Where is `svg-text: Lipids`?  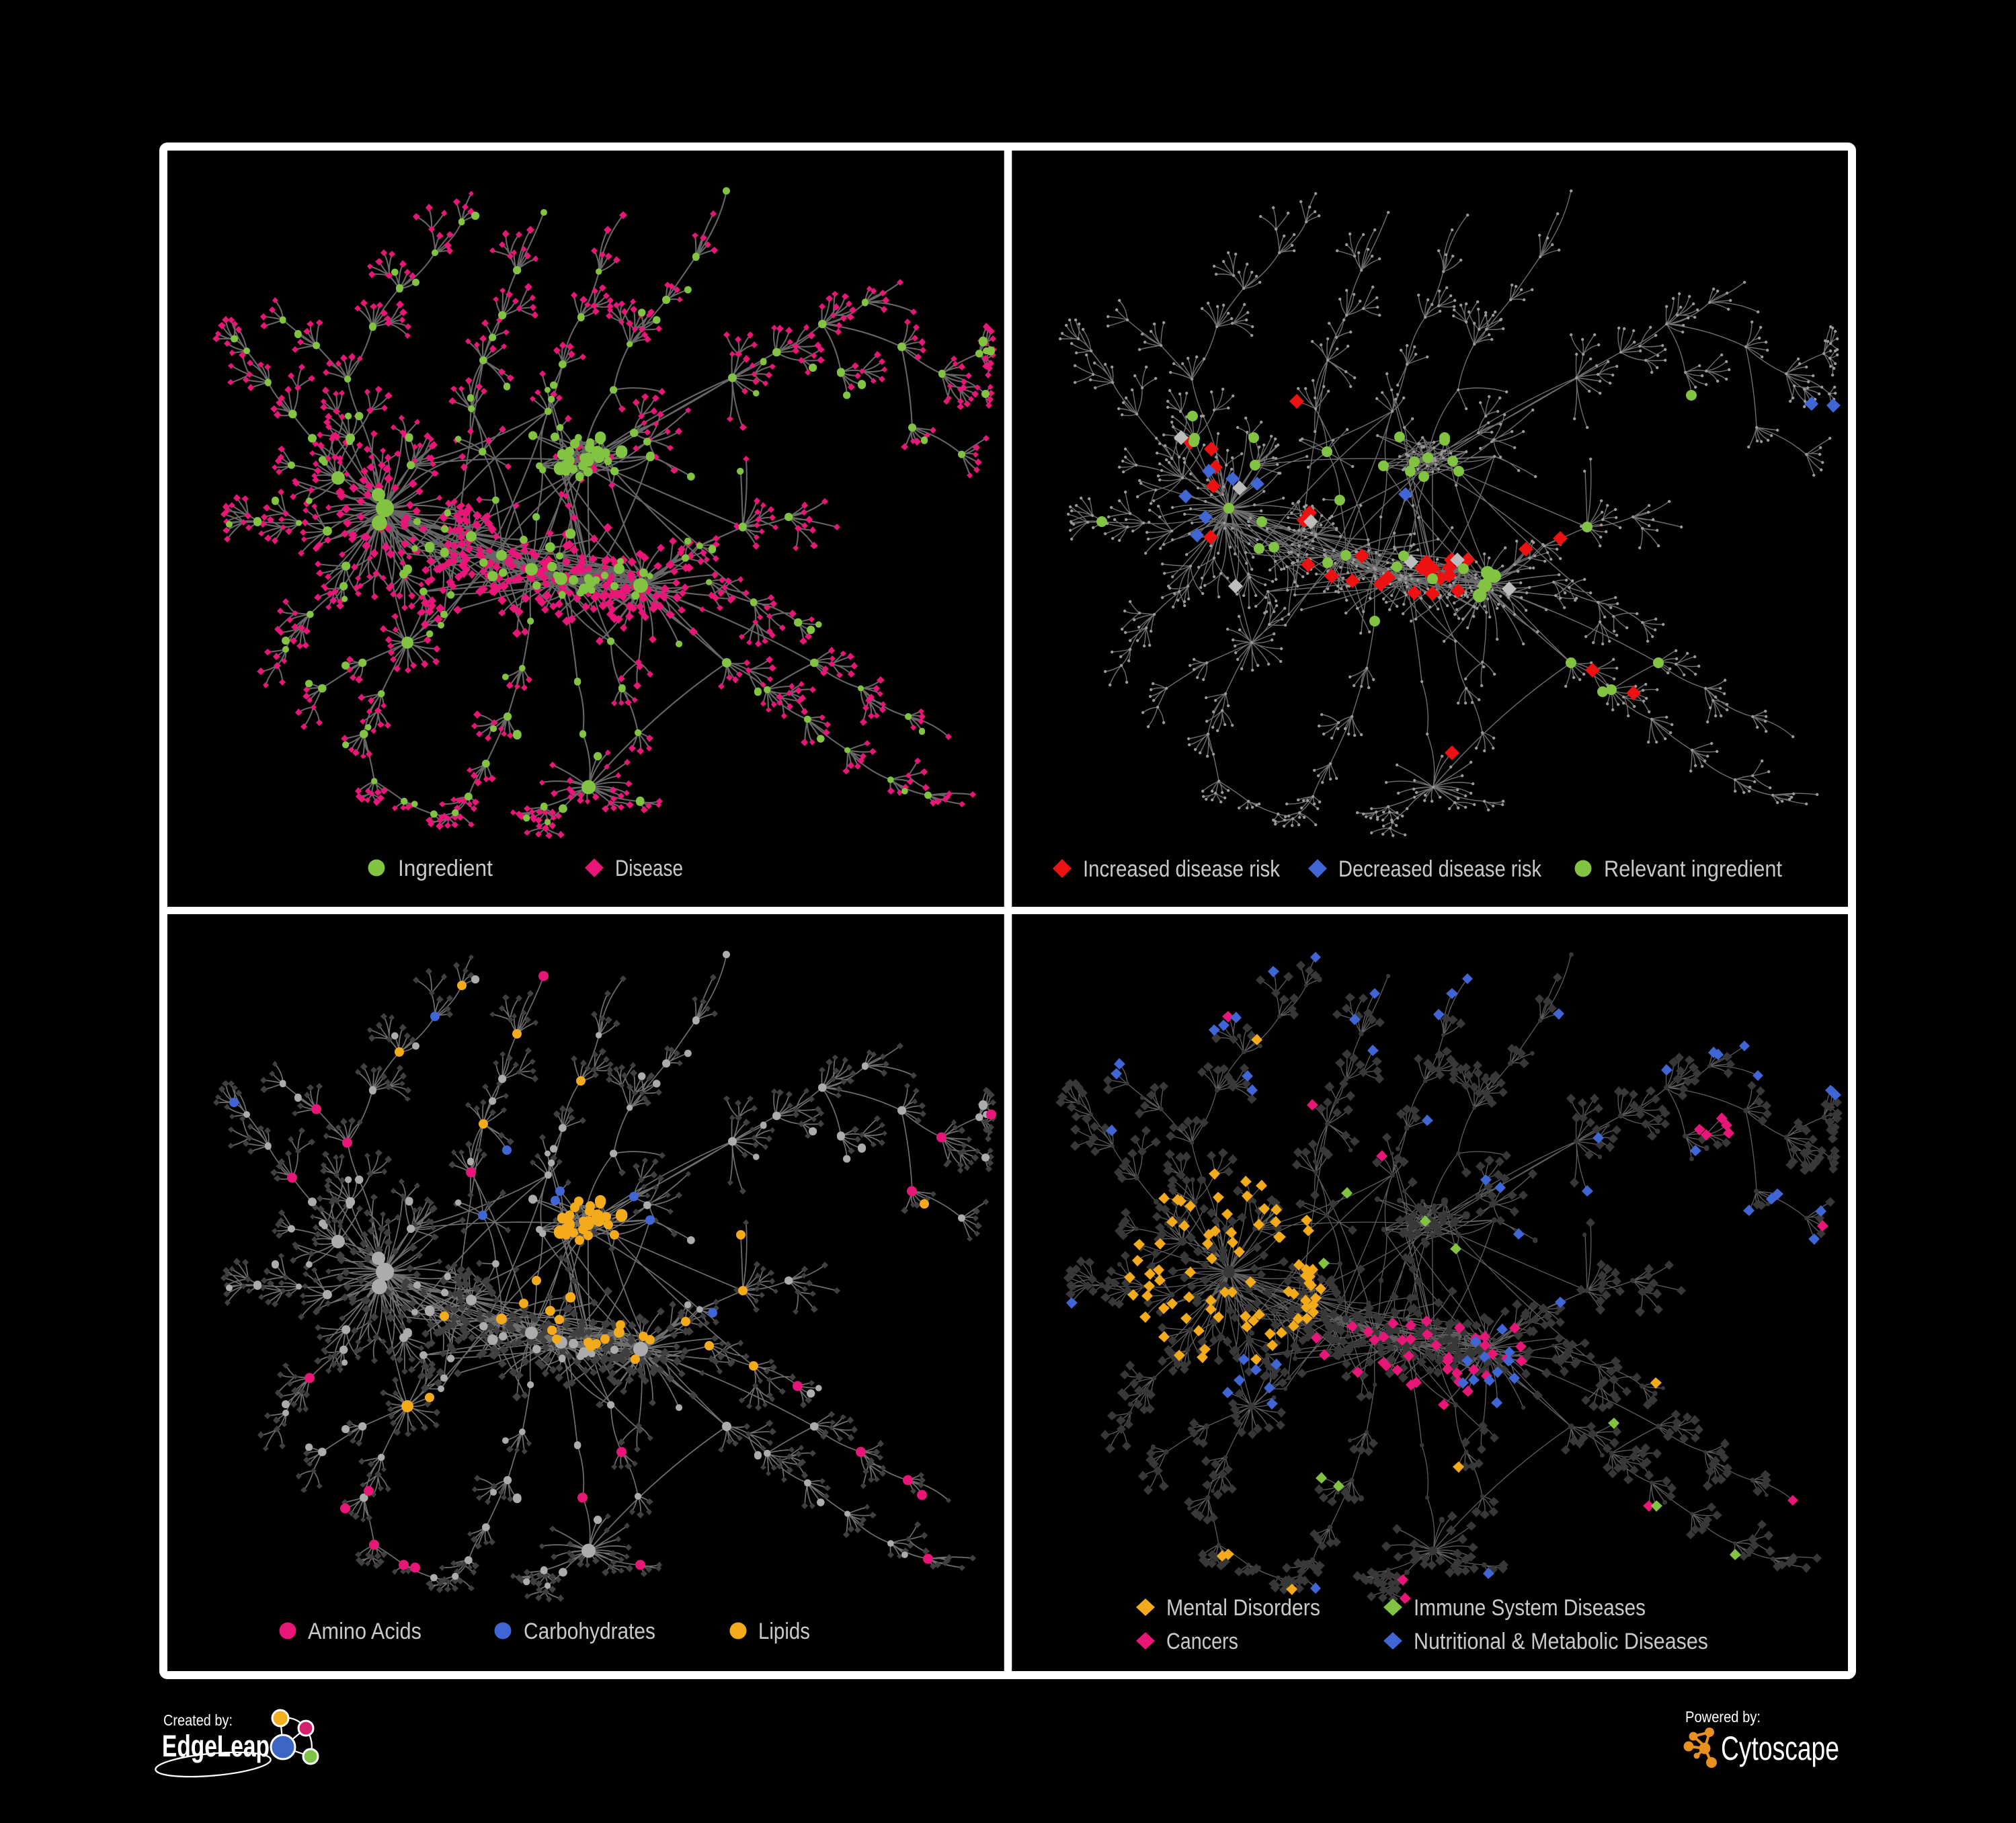 svg-text: Lipids is located at coordinates (784, 1631).